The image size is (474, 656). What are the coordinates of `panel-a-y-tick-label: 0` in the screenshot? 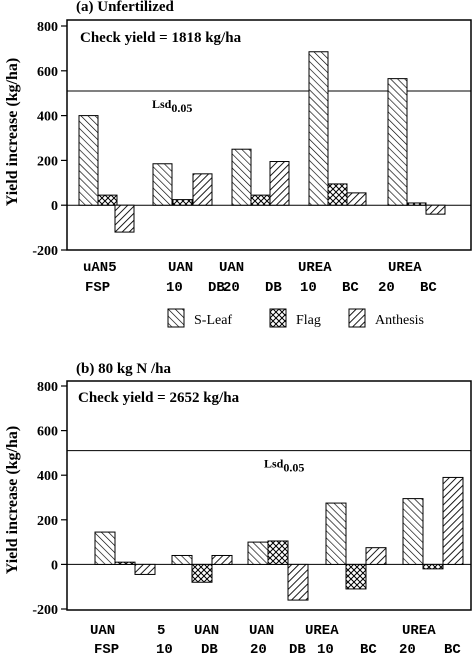 It's located at (54, 206).